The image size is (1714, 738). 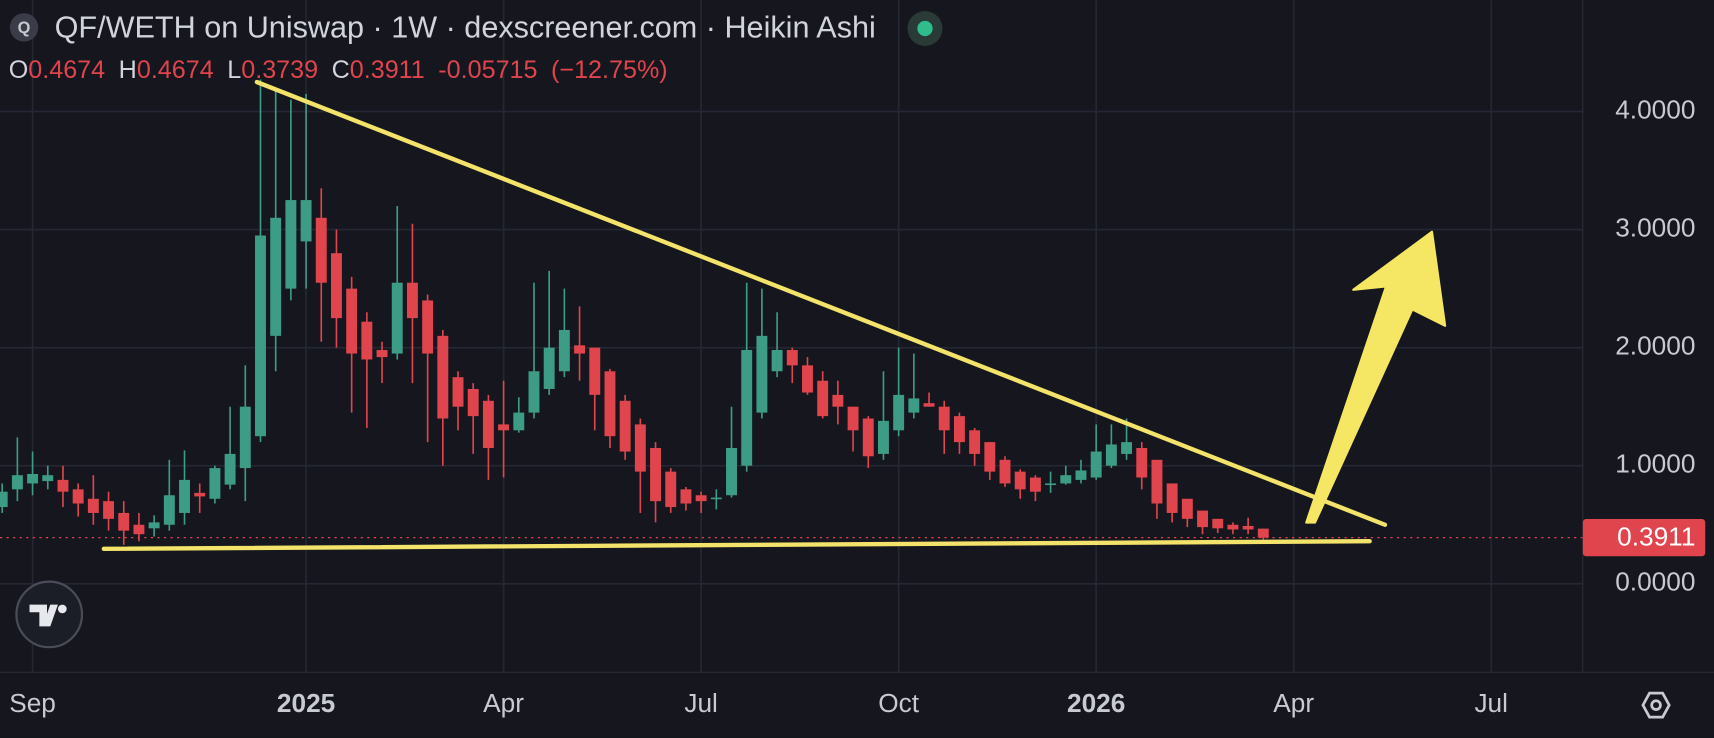 I want to click on settings-icon, so click(x=1656, y=705).